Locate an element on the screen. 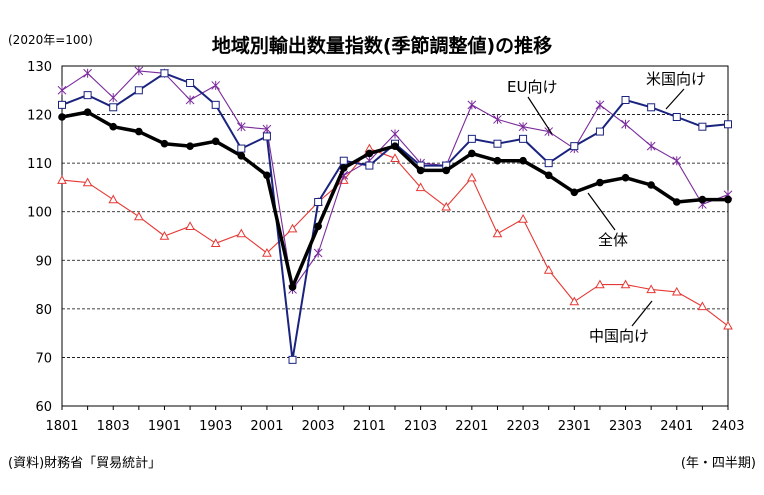 This screenshot has width=764, height=495. series-label-china: 中国向け is located at coordinates (619, 336).